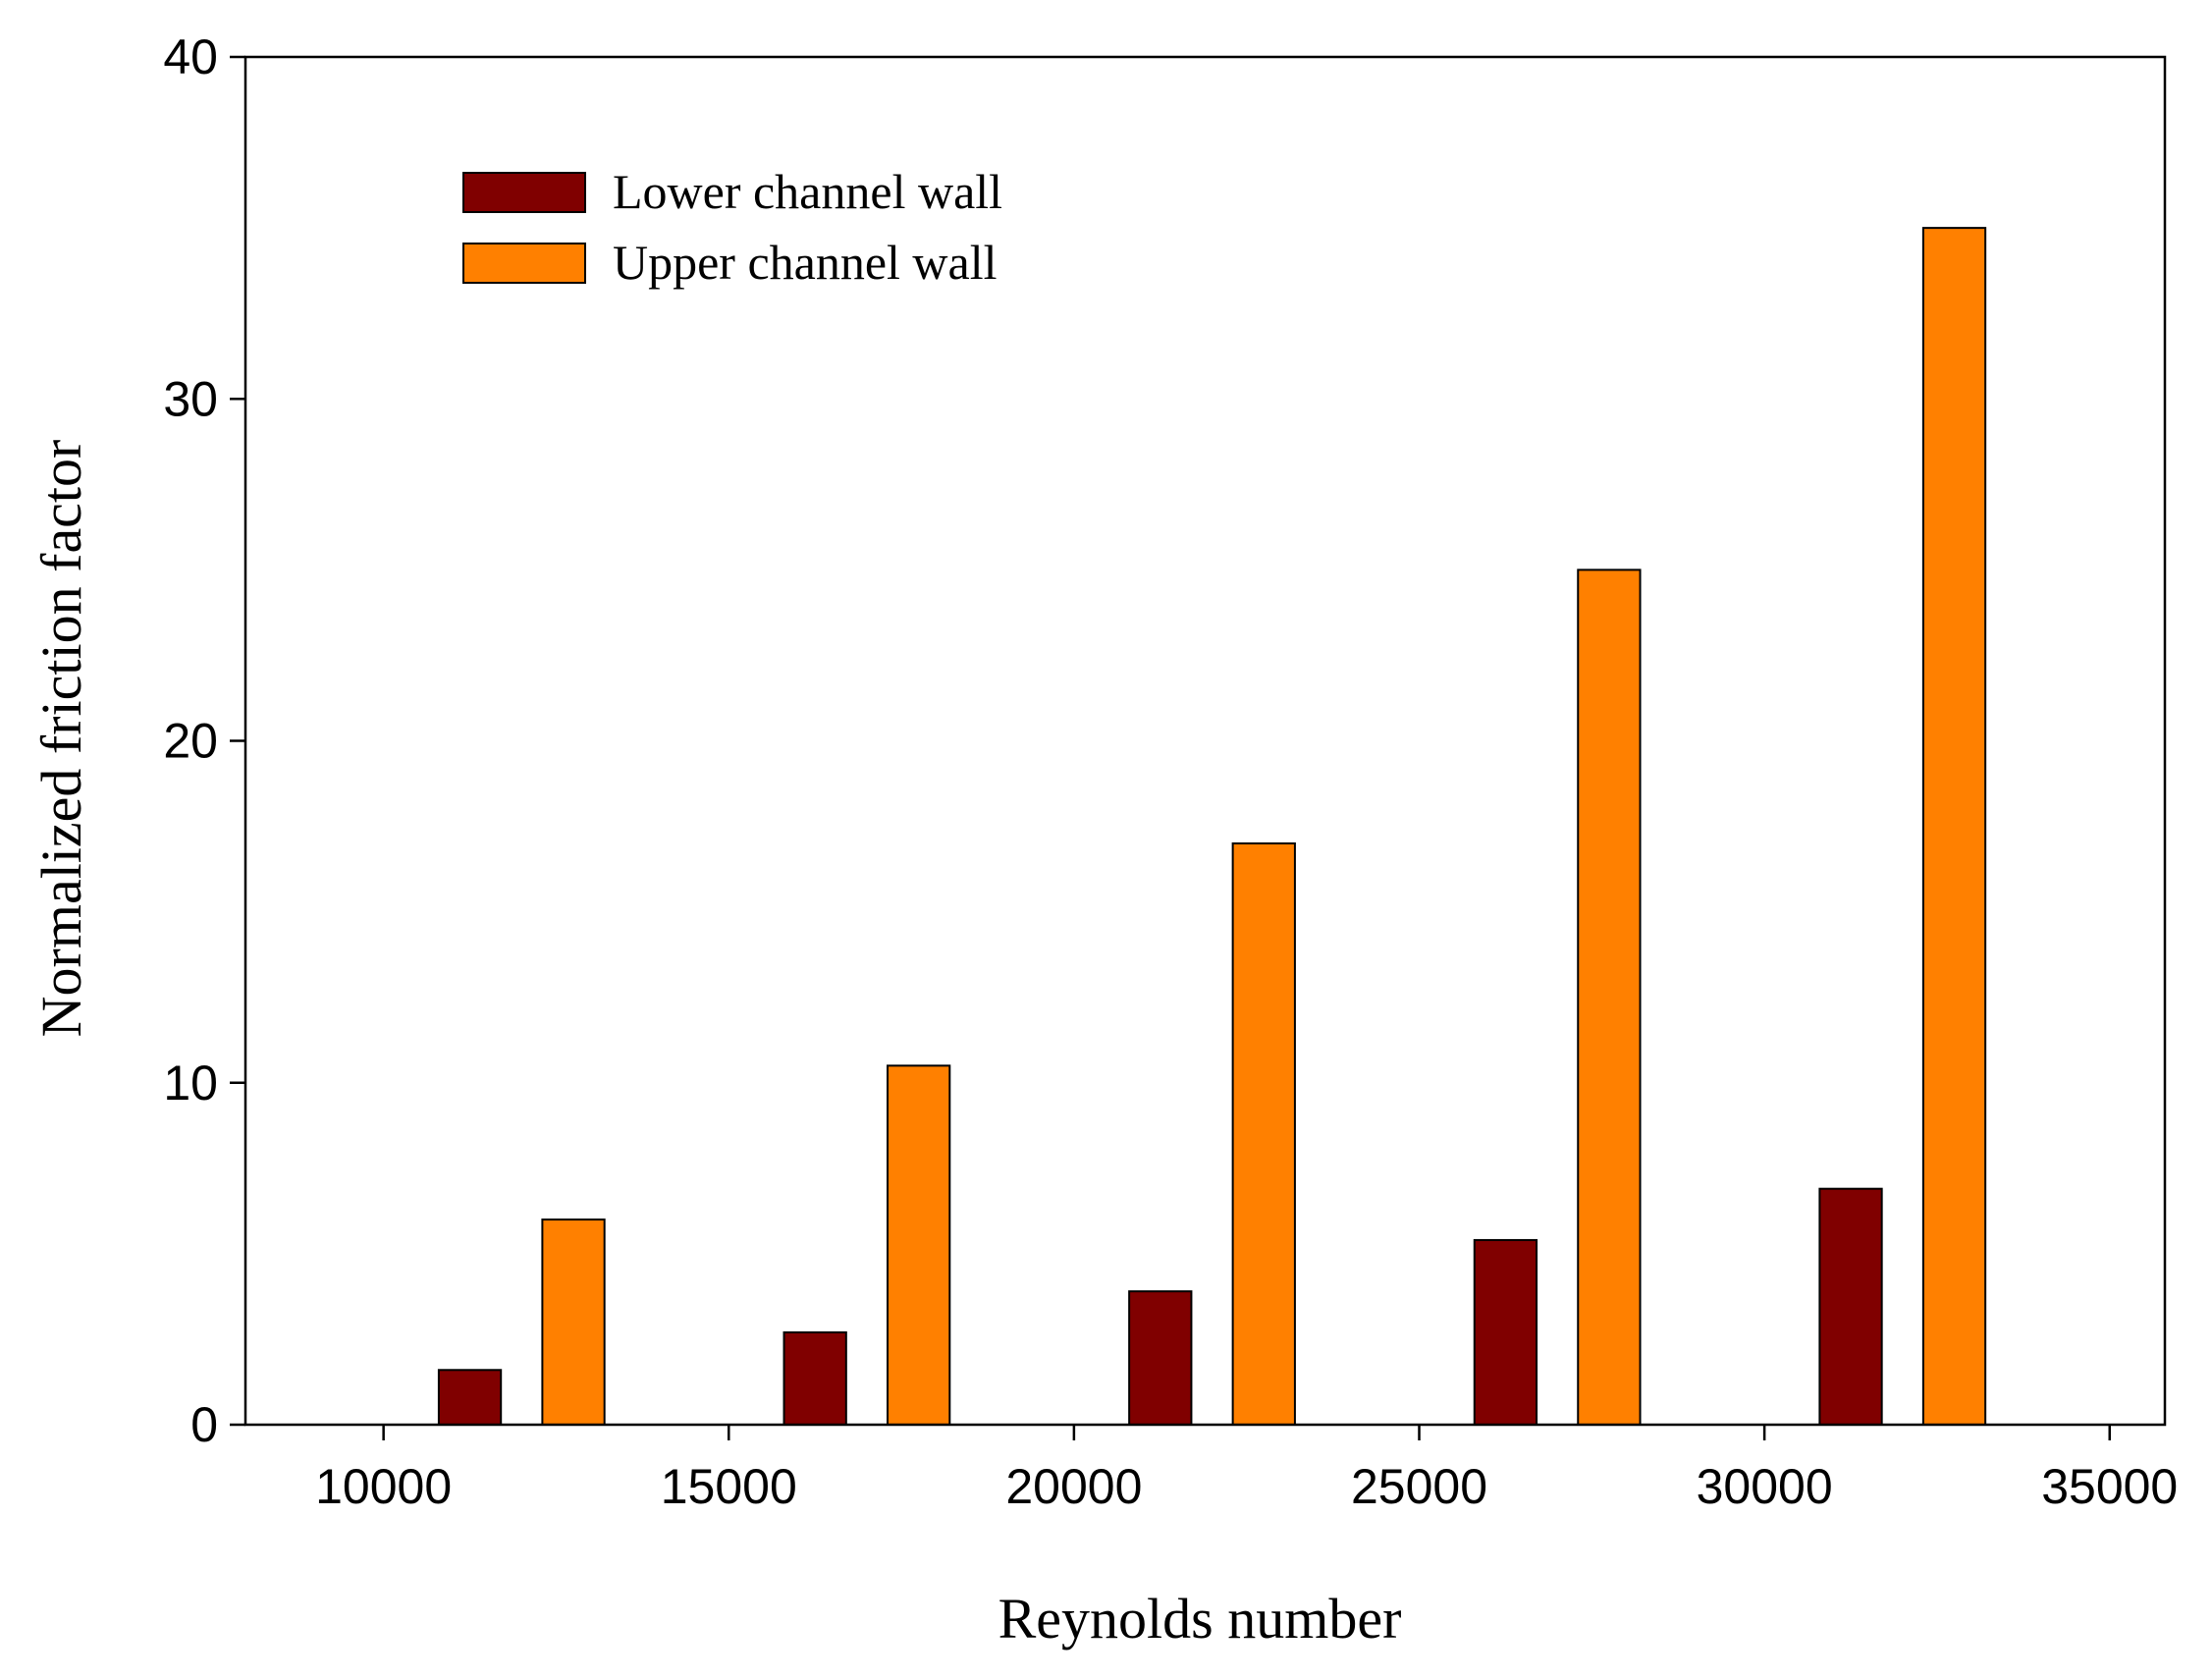  I want to click on x-tick-label-0: 10000, so click(384, 1486).